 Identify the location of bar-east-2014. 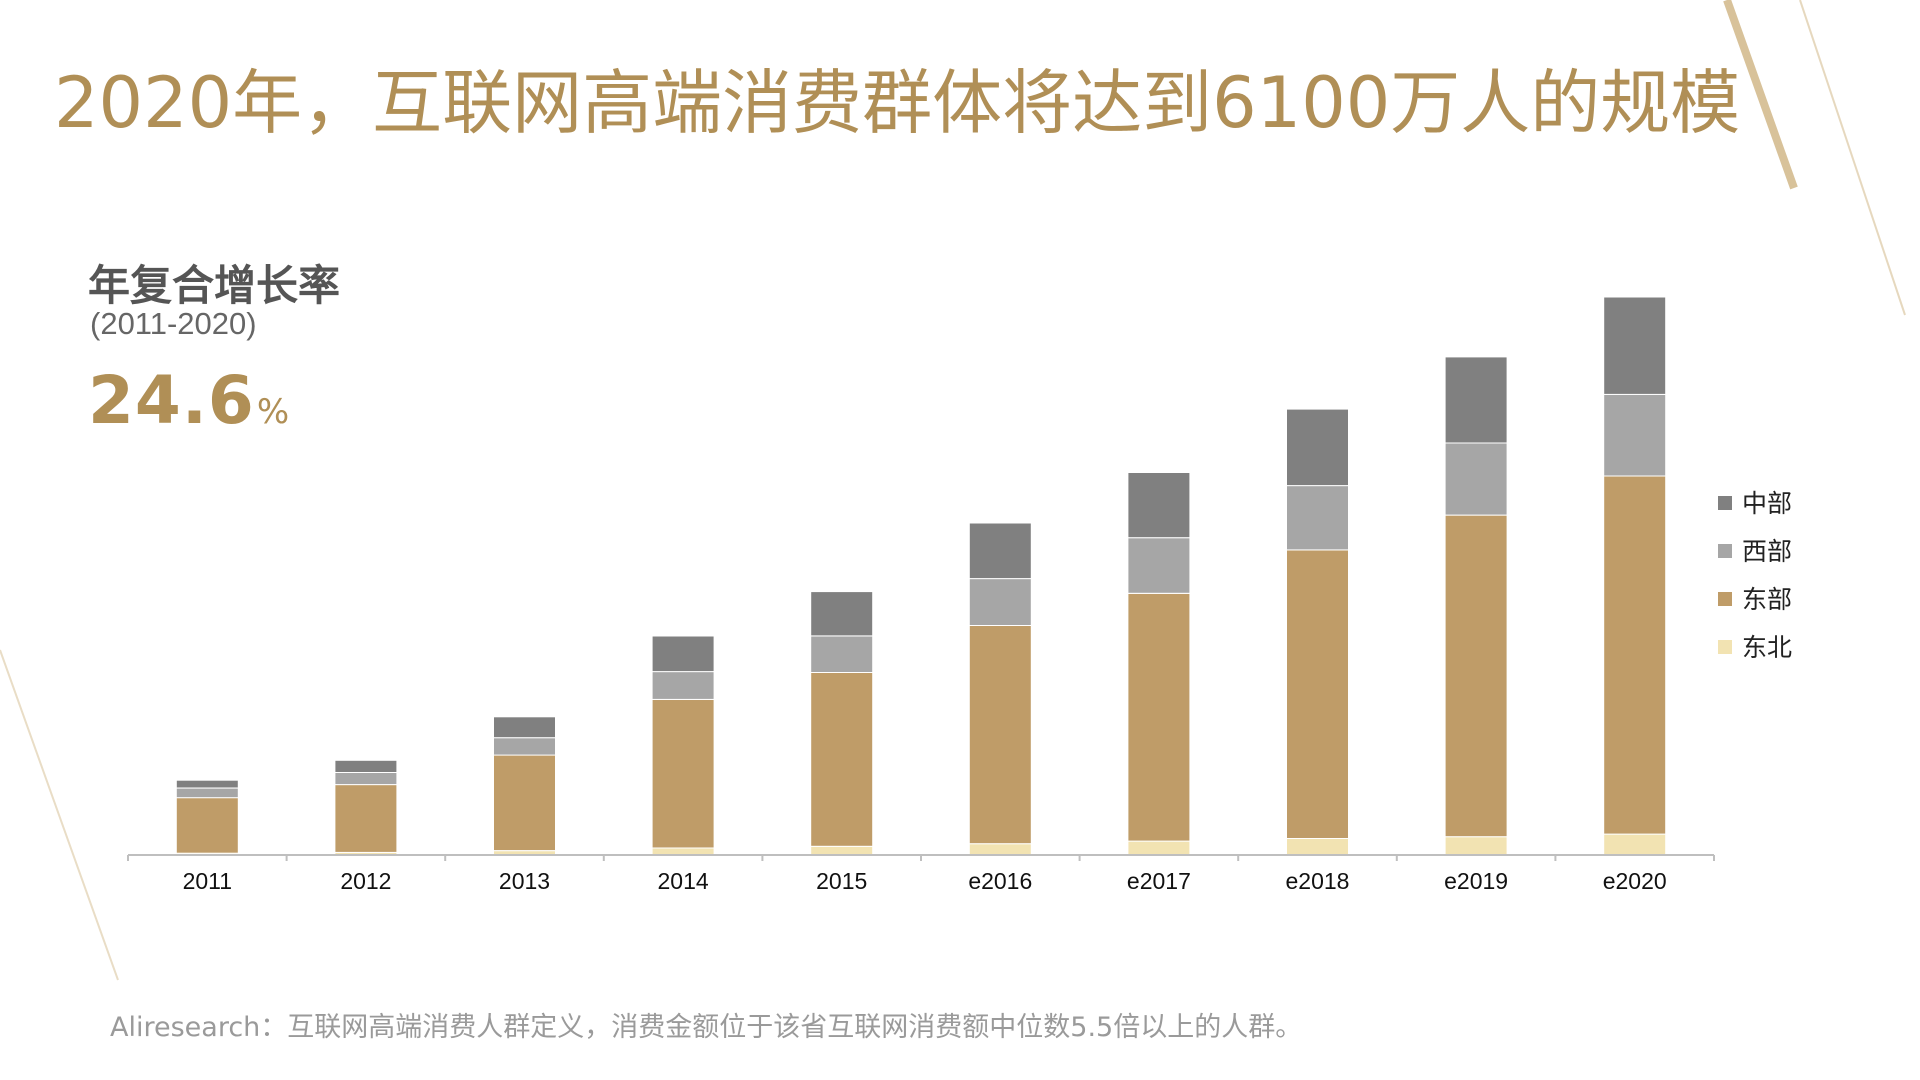
(683, 773).